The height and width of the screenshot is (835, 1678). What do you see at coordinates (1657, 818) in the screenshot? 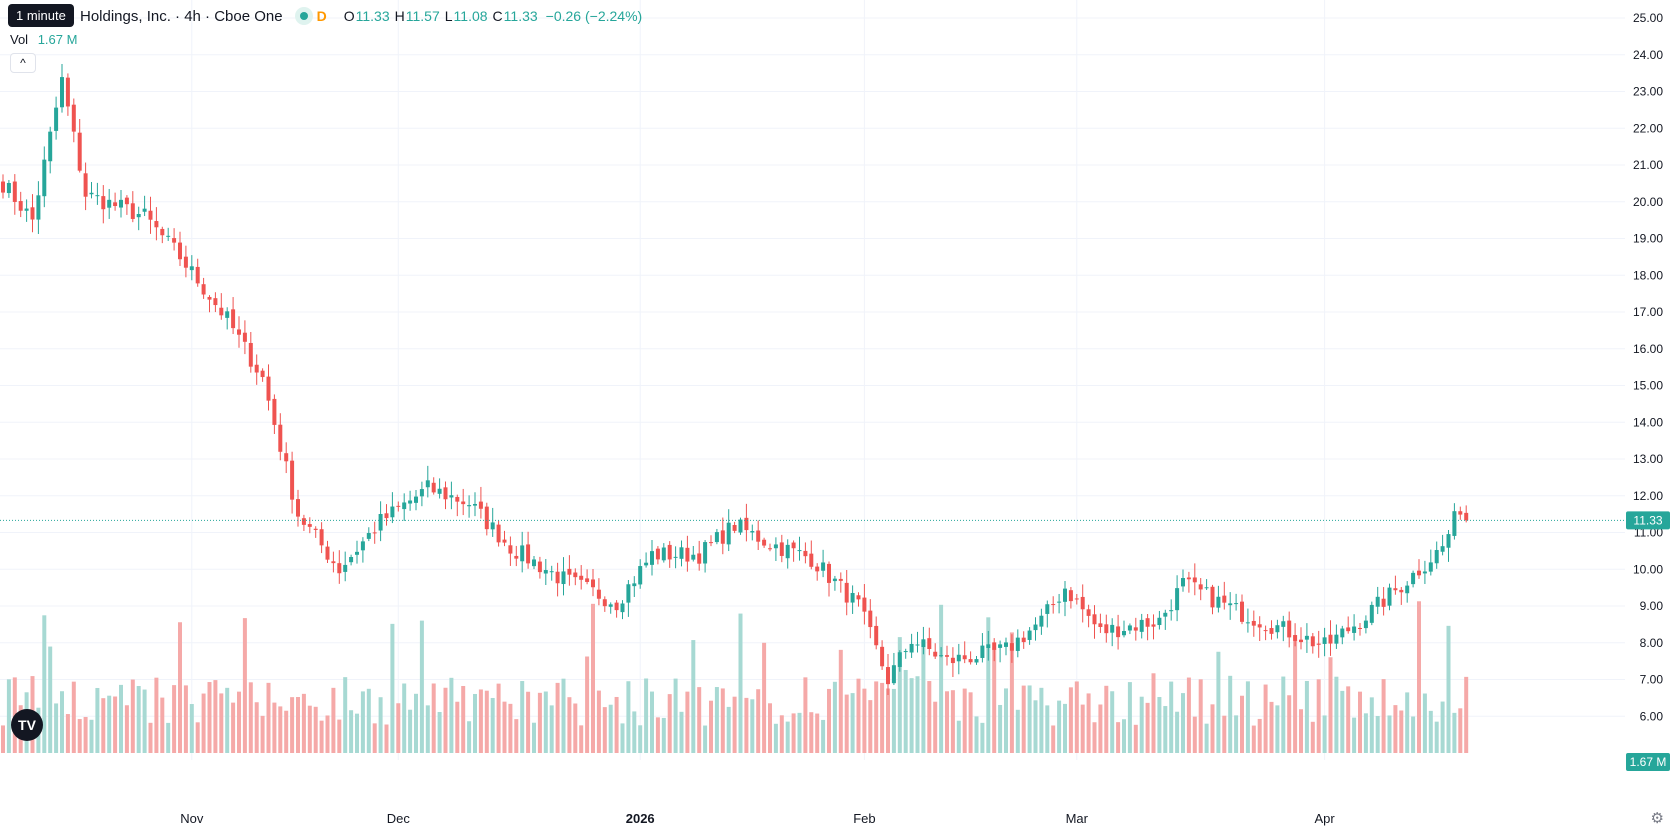
I see `settings-gear-icon: ⚙` at bounding box center [1657, 818].